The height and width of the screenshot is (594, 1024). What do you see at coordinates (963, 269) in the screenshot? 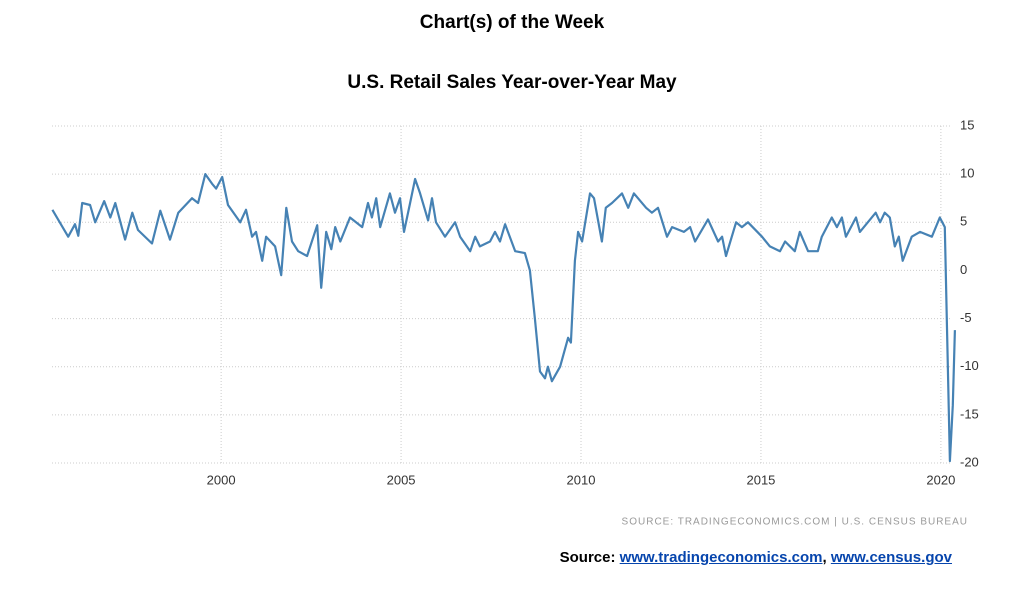
I see `y-tick-label: 0` at bounding box center [963, 269].